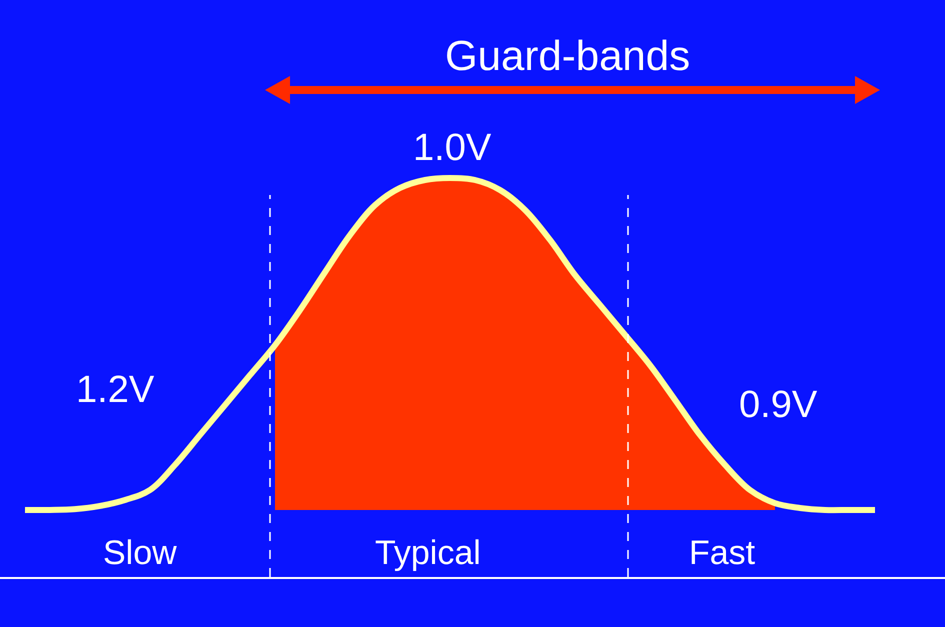  Describe the element at coordinates (140, 553) in the screenshot. I see `annotation: Slow` at that location.